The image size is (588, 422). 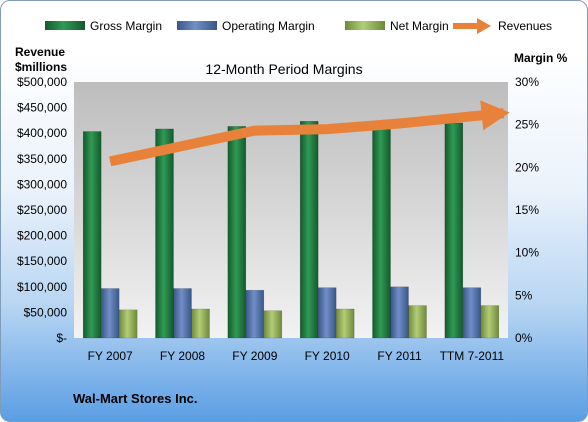 I want to click on right-axis-ticks: 0% 5% 10% 15% 20% 25% 30%, so click(x=527, y=210).